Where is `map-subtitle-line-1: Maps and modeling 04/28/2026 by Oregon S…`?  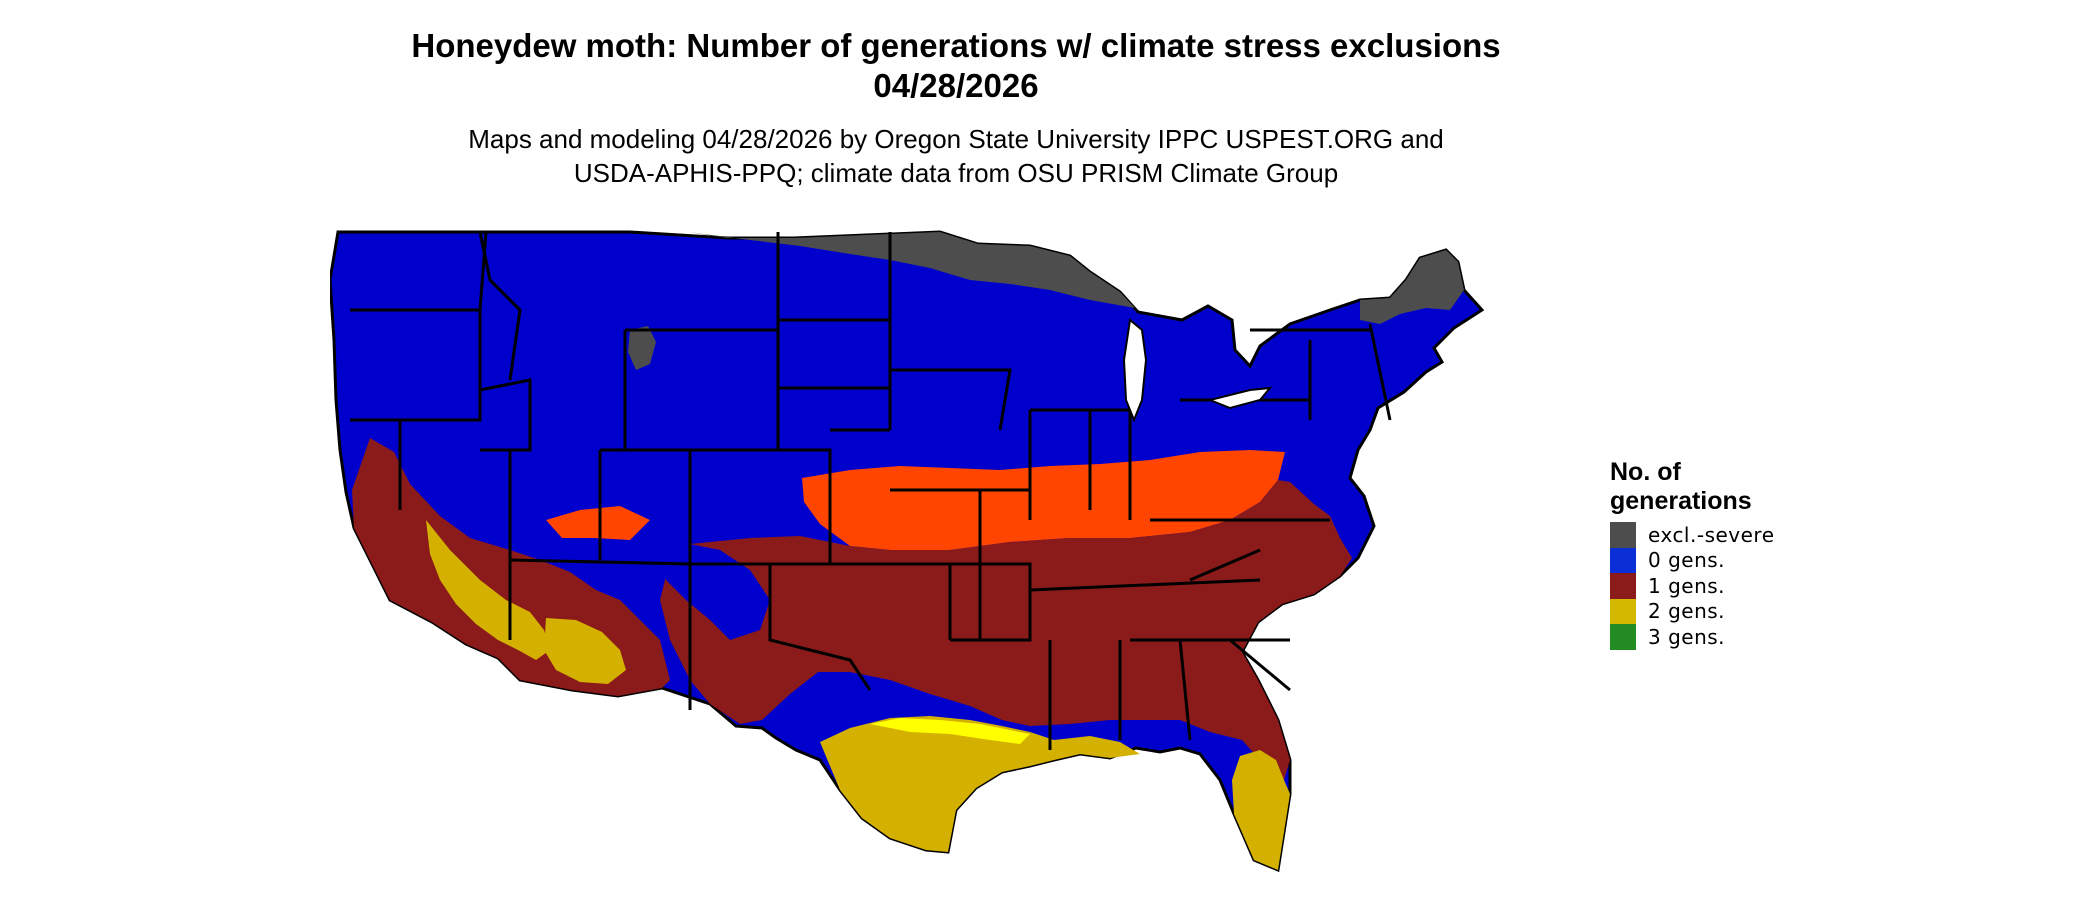 map-subtitle-line-1: Maps and modeling 04/28/2026 by Oregon S… is located at coordinates (956, 139).